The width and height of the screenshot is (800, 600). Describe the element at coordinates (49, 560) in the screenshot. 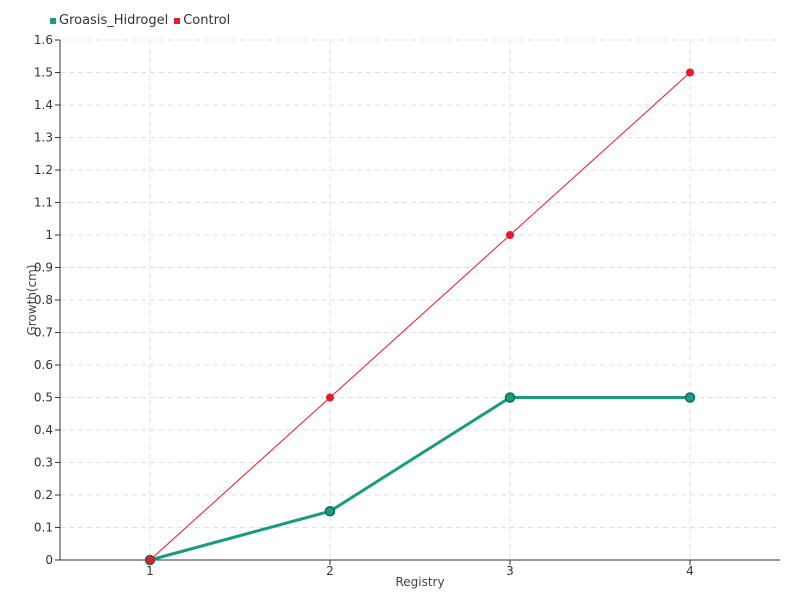

I see `y-tick-label: 0` at that location.